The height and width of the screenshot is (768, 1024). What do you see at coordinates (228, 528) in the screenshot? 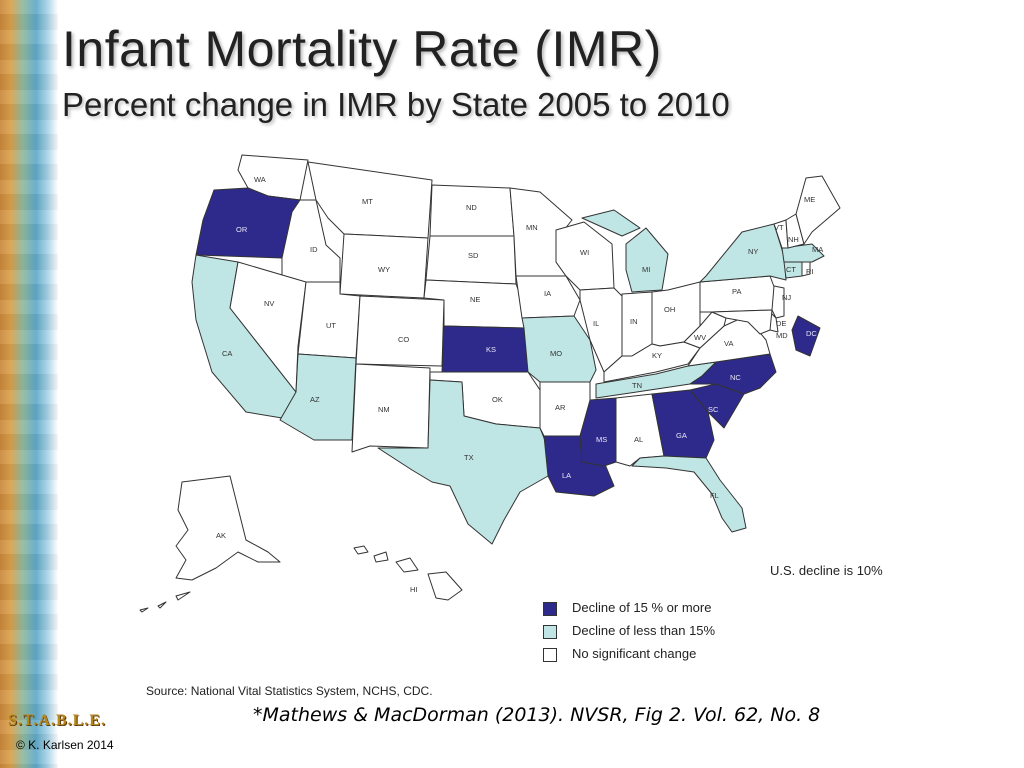
I see `state-ak` at bounding box center [228, 528].